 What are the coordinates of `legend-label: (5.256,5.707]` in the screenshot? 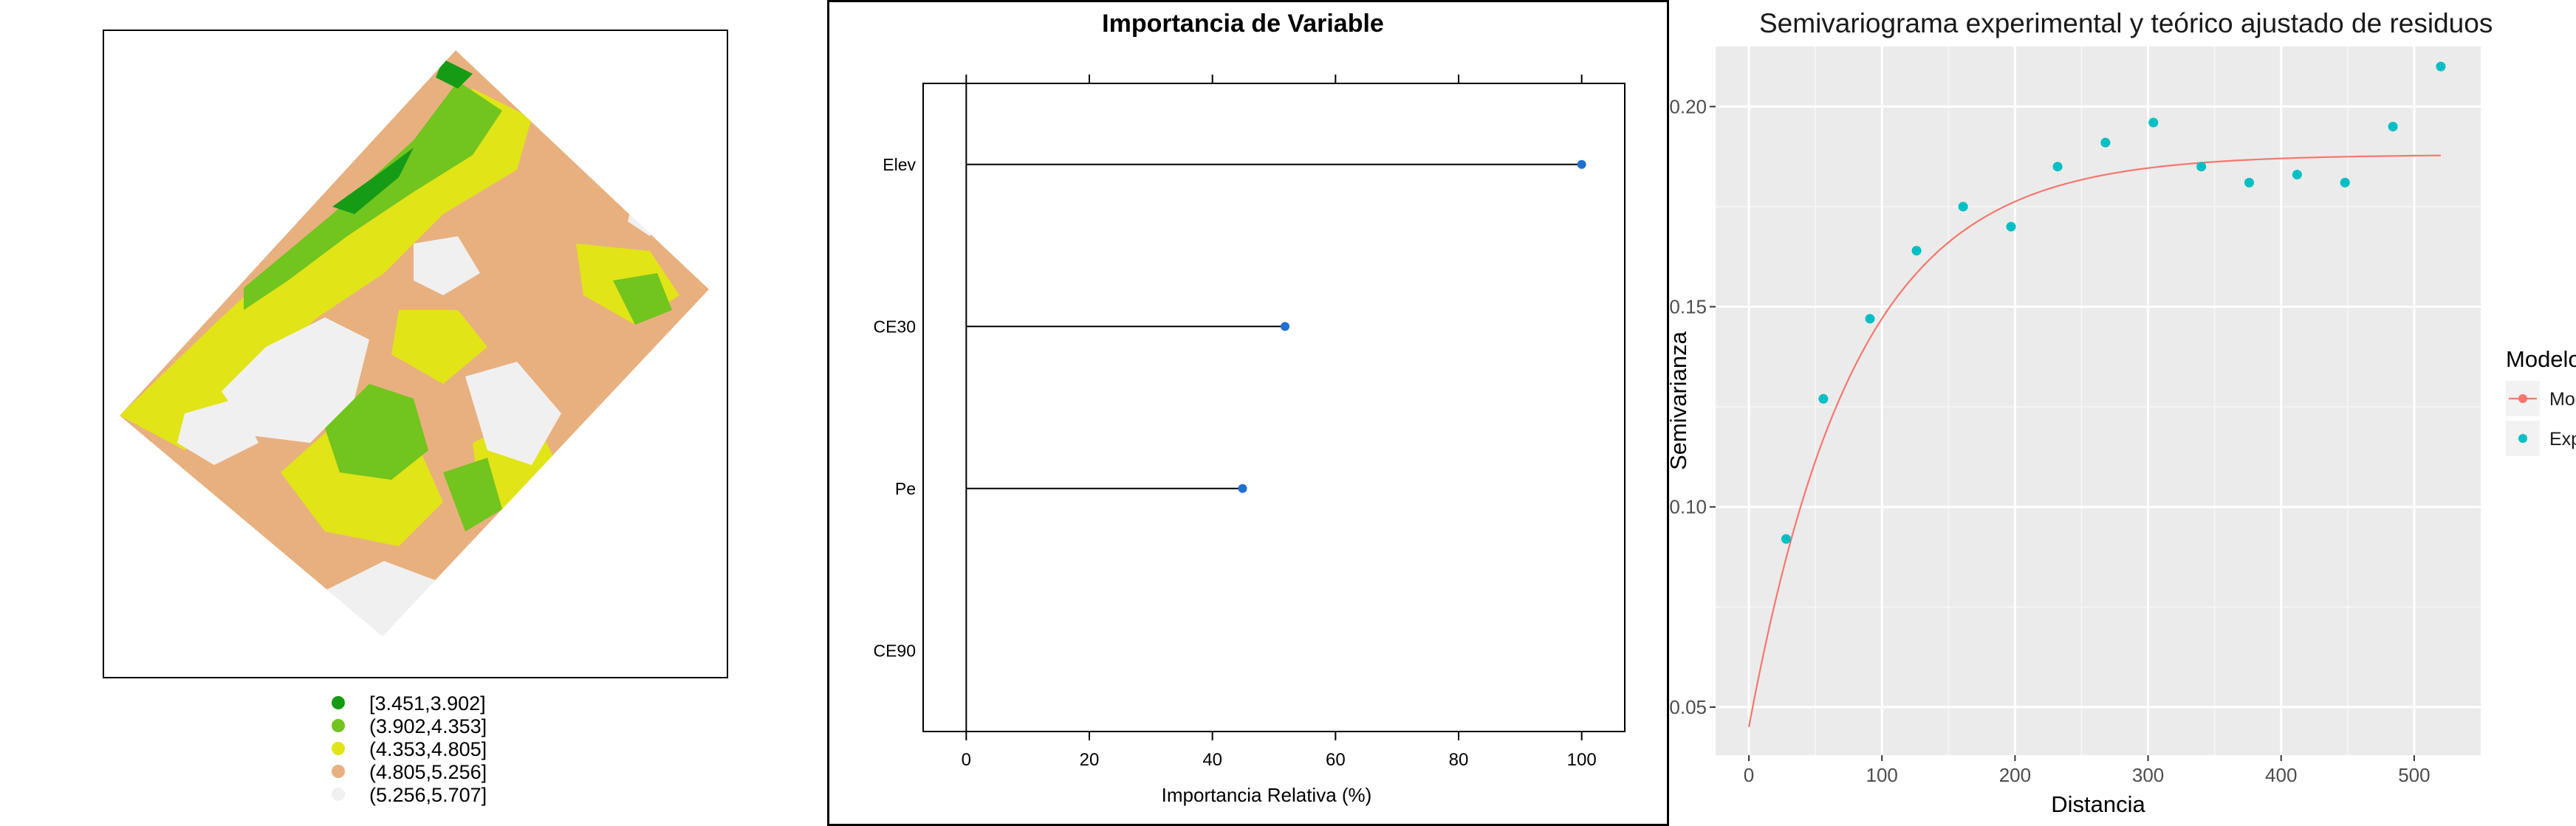 It's located at (428, 795).